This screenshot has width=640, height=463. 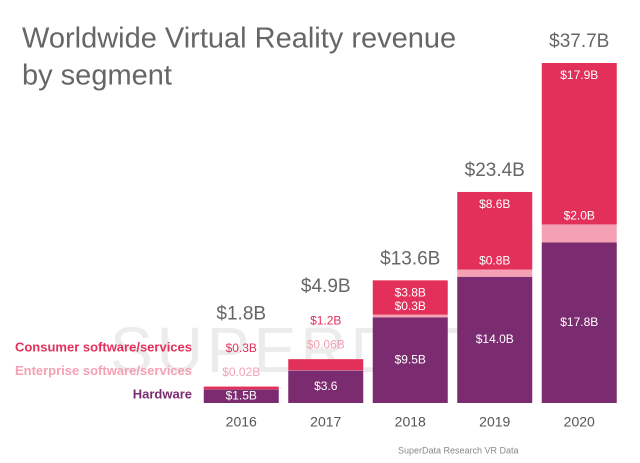 I want to click on total-label: $13.6B, so click(x=410, y=258).